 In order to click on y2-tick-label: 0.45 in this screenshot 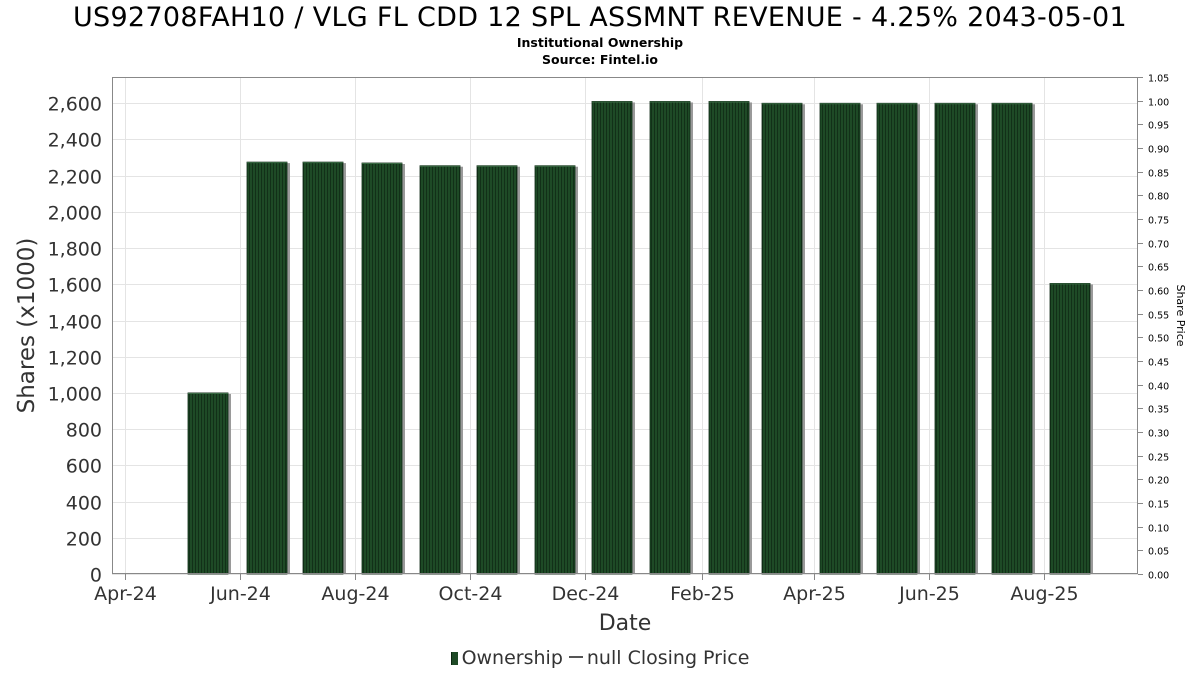, I will do `click(1158, 363)`.